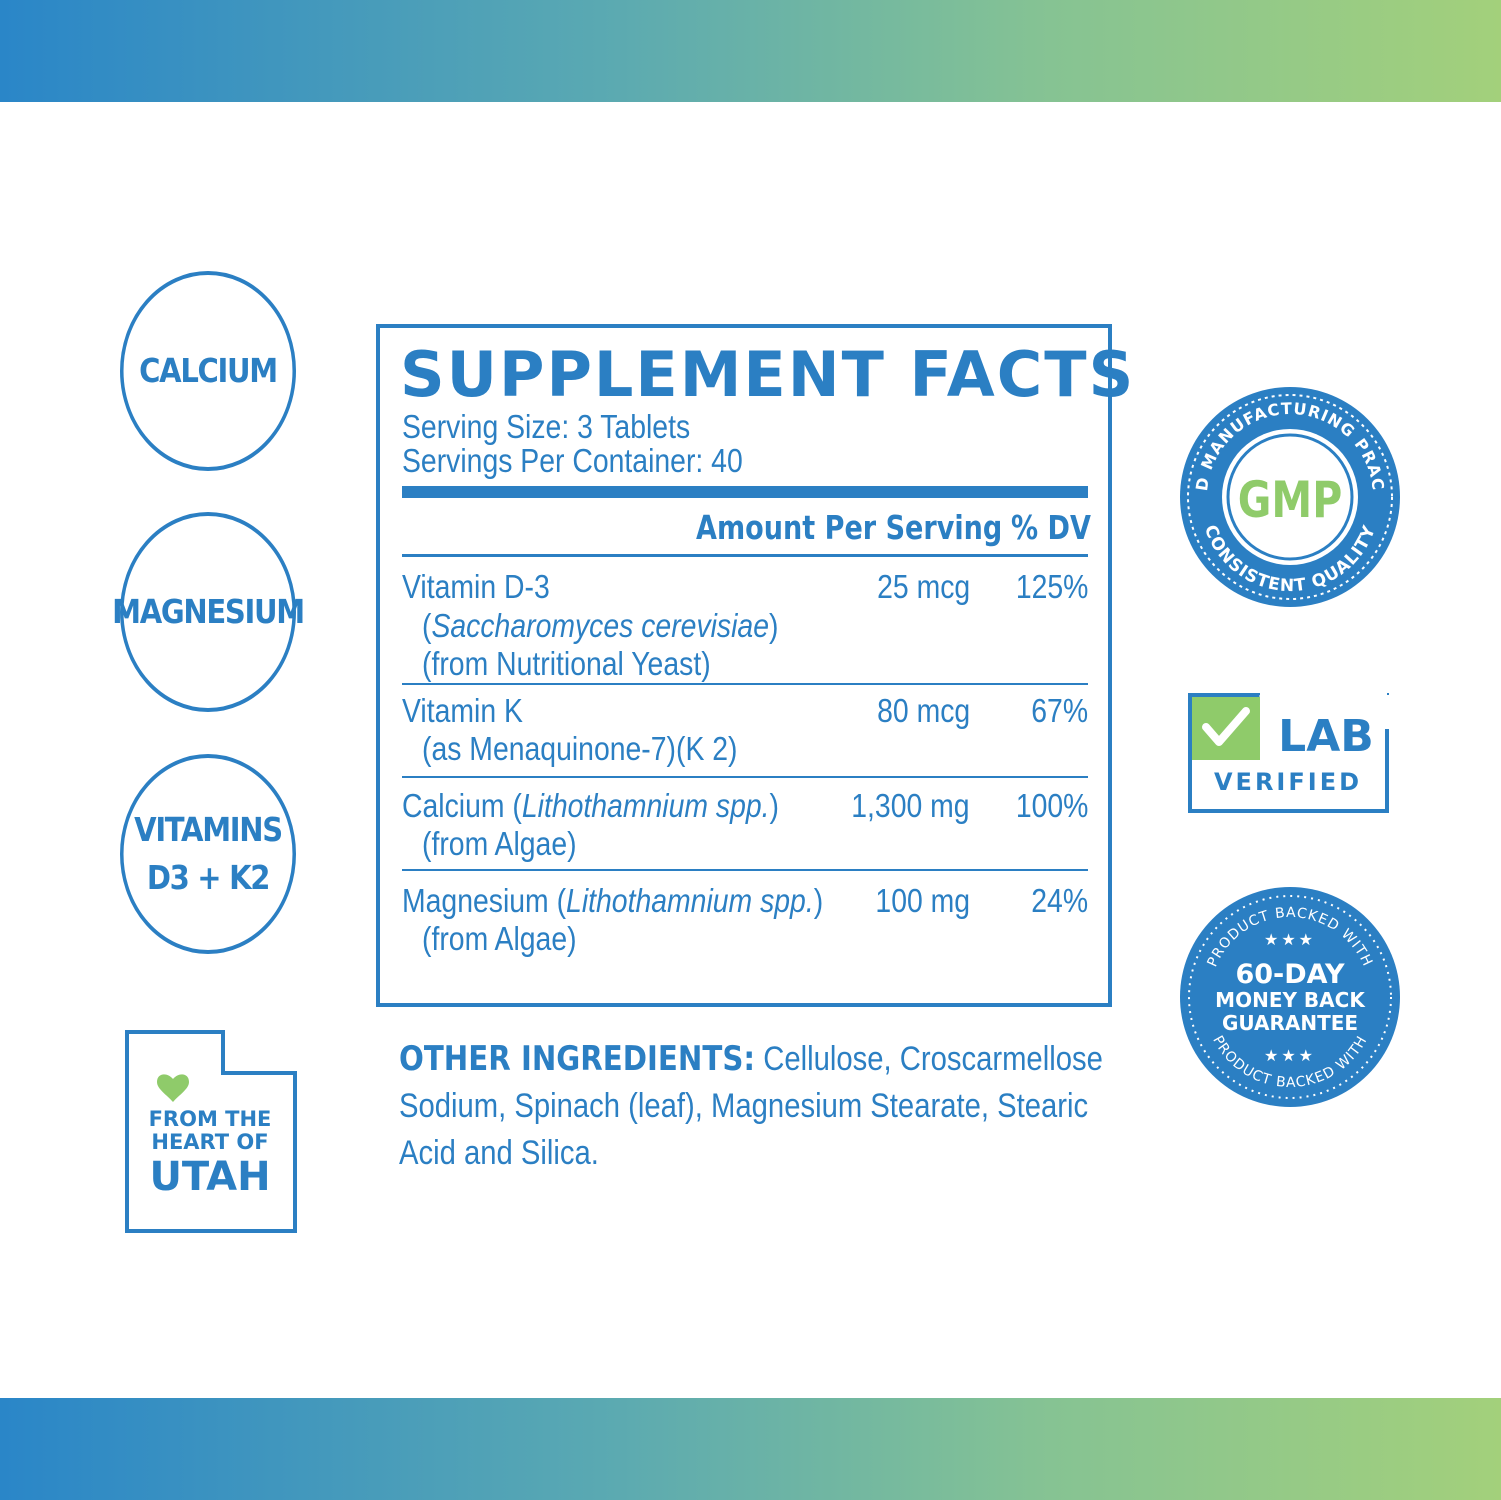 The height and width of the screenshot is (1500, 1501). Describe the element at coordinates (462, 710) in the screenshot. I see `nutrient-name: Vitamin K` at that location.